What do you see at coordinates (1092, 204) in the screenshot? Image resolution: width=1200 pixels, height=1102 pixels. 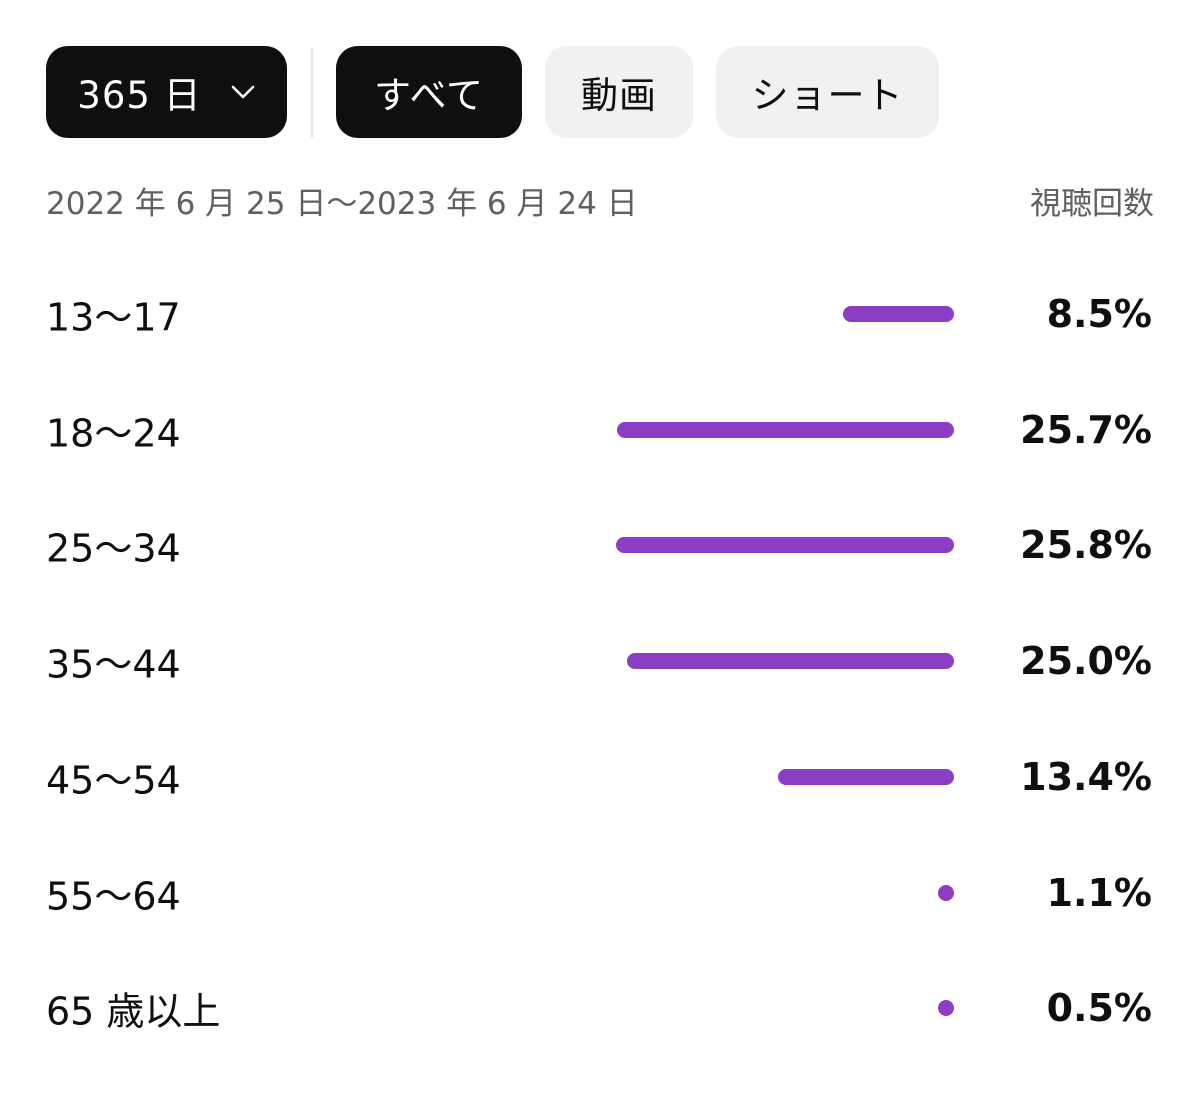 I see `metric-label: 視聴回数` at bounding box center [1092, 204].